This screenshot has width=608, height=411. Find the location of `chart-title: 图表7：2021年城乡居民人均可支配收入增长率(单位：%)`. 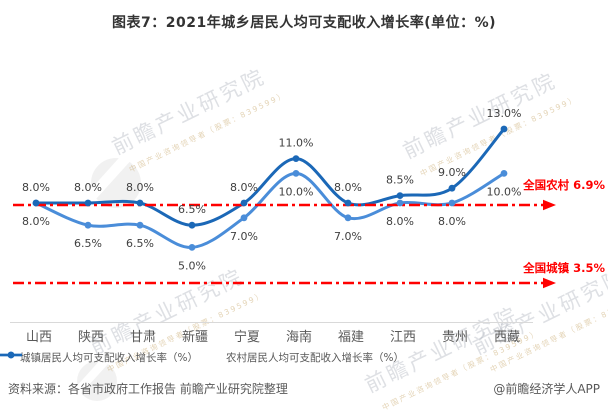

chart-title: 图表7：2021年城乡居民人均可支配收入增长率(单位：%) is located at coordinates (304, 23).